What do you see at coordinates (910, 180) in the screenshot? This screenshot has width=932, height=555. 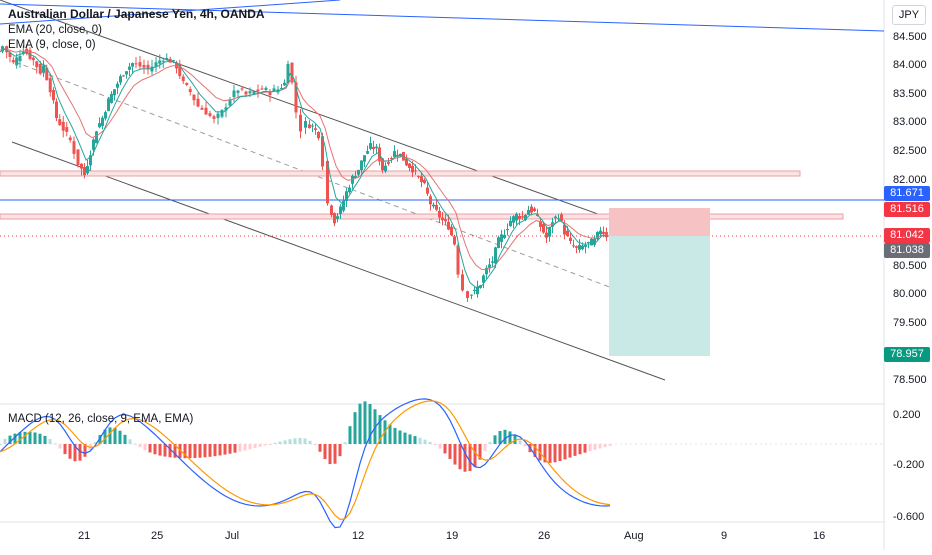 I see `price-axis-label: 82.000` at bounding box center [910, 180].